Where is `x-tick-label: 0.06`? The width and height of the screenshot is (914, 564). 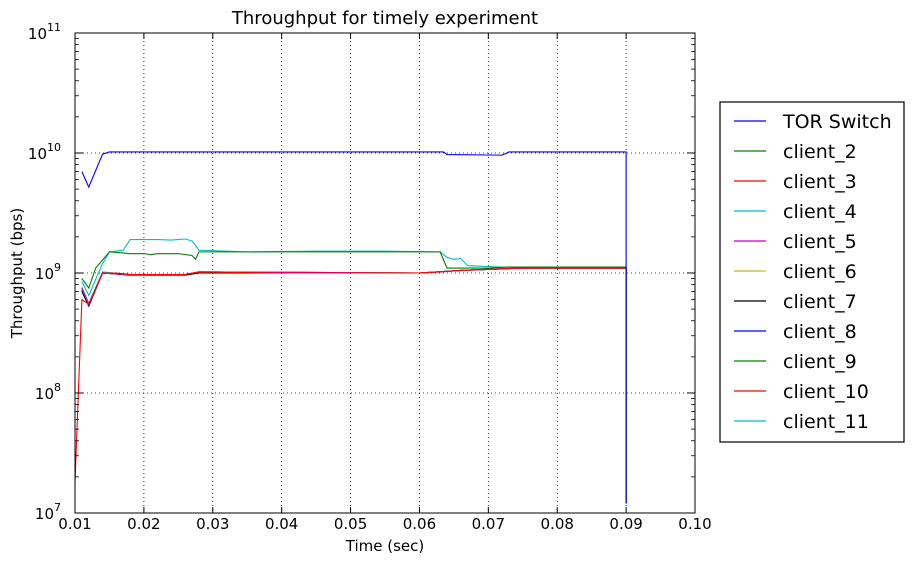 x-tick-label: 0.06 is located at coordinates (419, 524).